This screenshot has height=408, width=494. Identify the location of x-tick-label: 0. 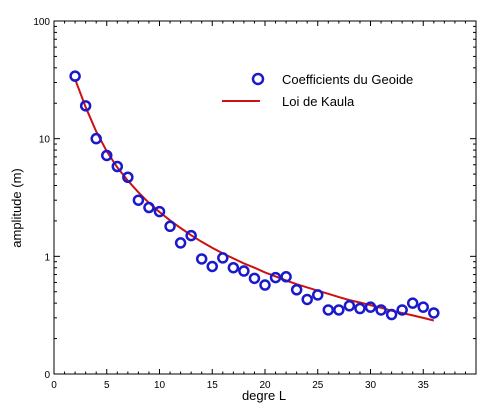
(54, 385).